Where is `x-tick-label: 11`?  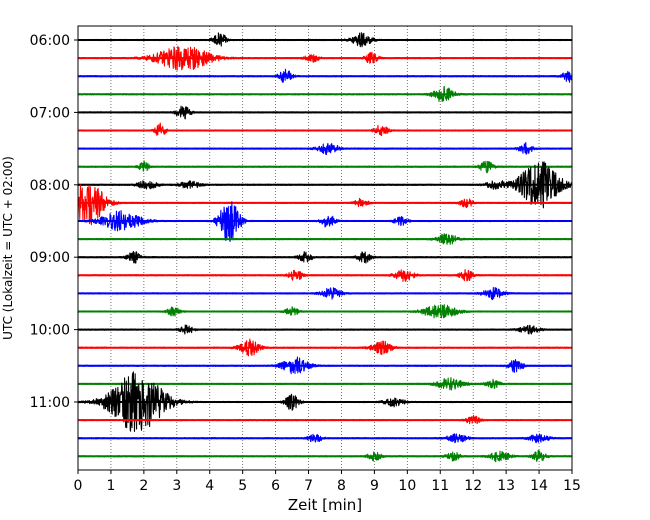
x-tick-label: 11 is located at coordinates (440, 486).